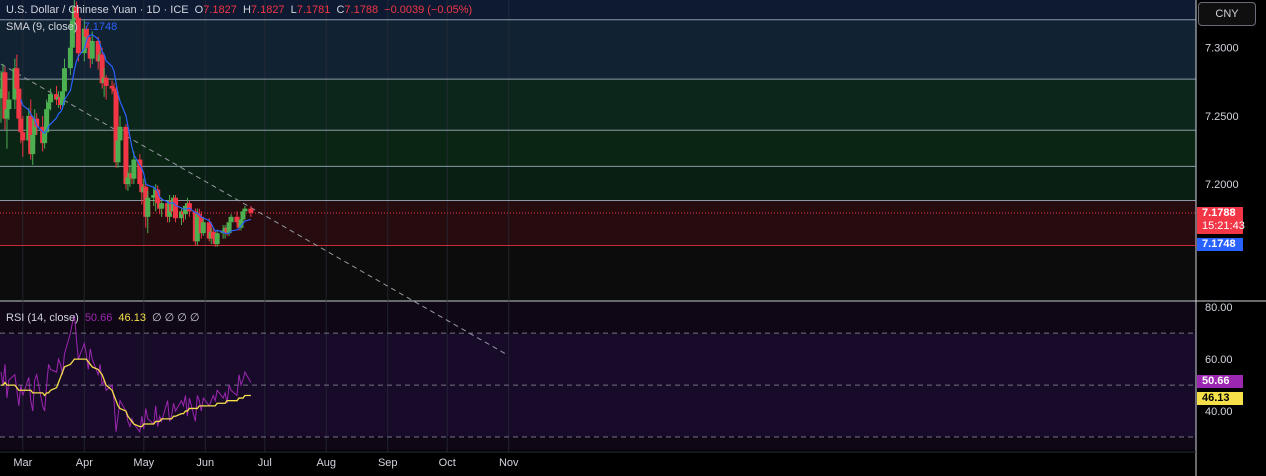 The width and height of the screenshot is (1266, 476). I want to click on open-label: O, so click(199, 10).